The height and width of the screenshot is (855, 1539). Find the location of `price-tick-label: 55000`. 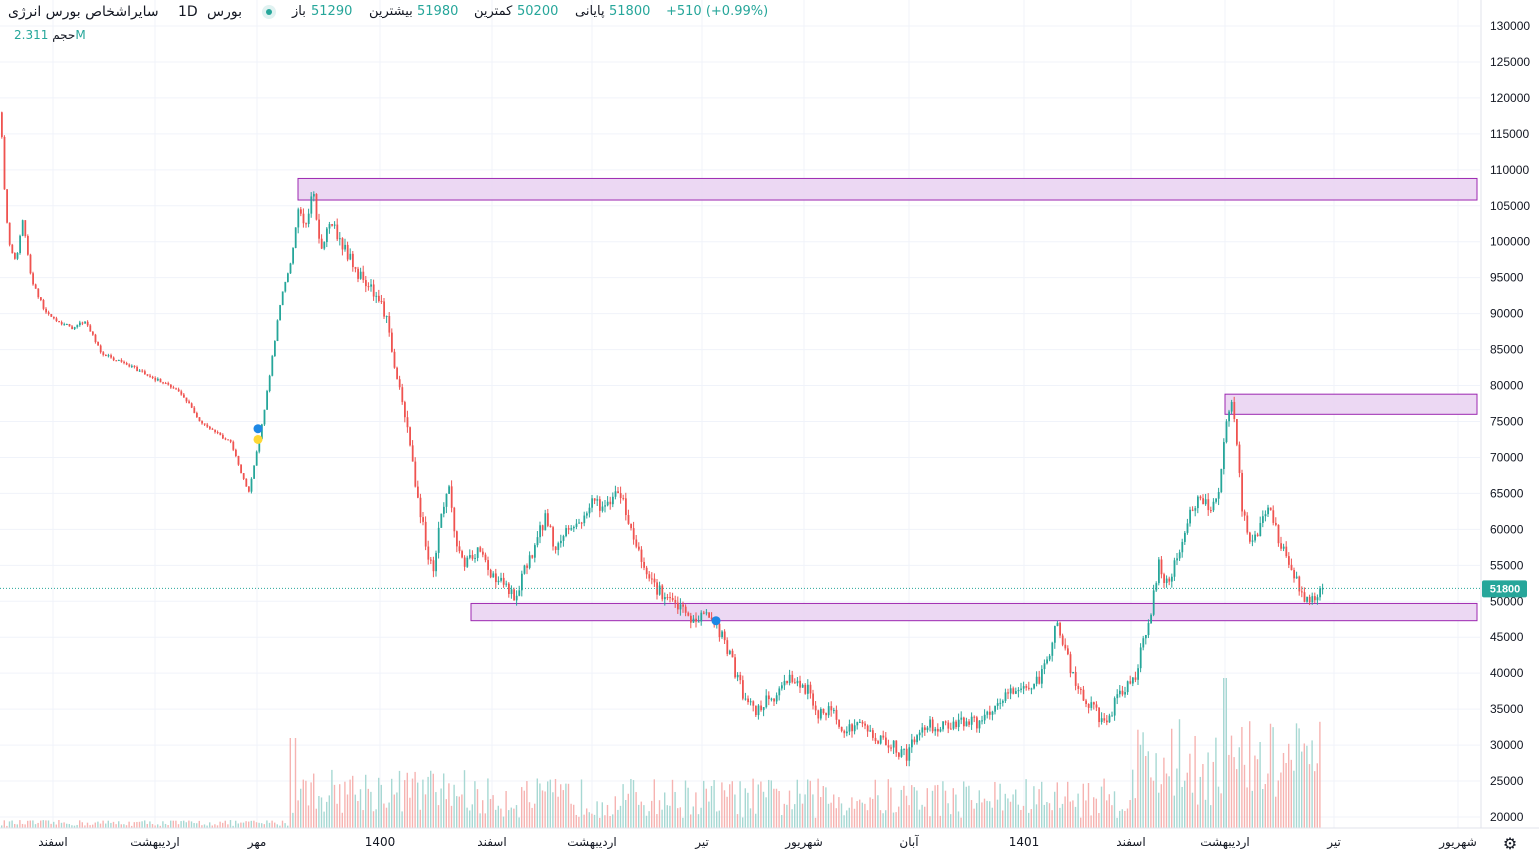

price-tick-label: 55000 is located at coordinates (1507, 565).